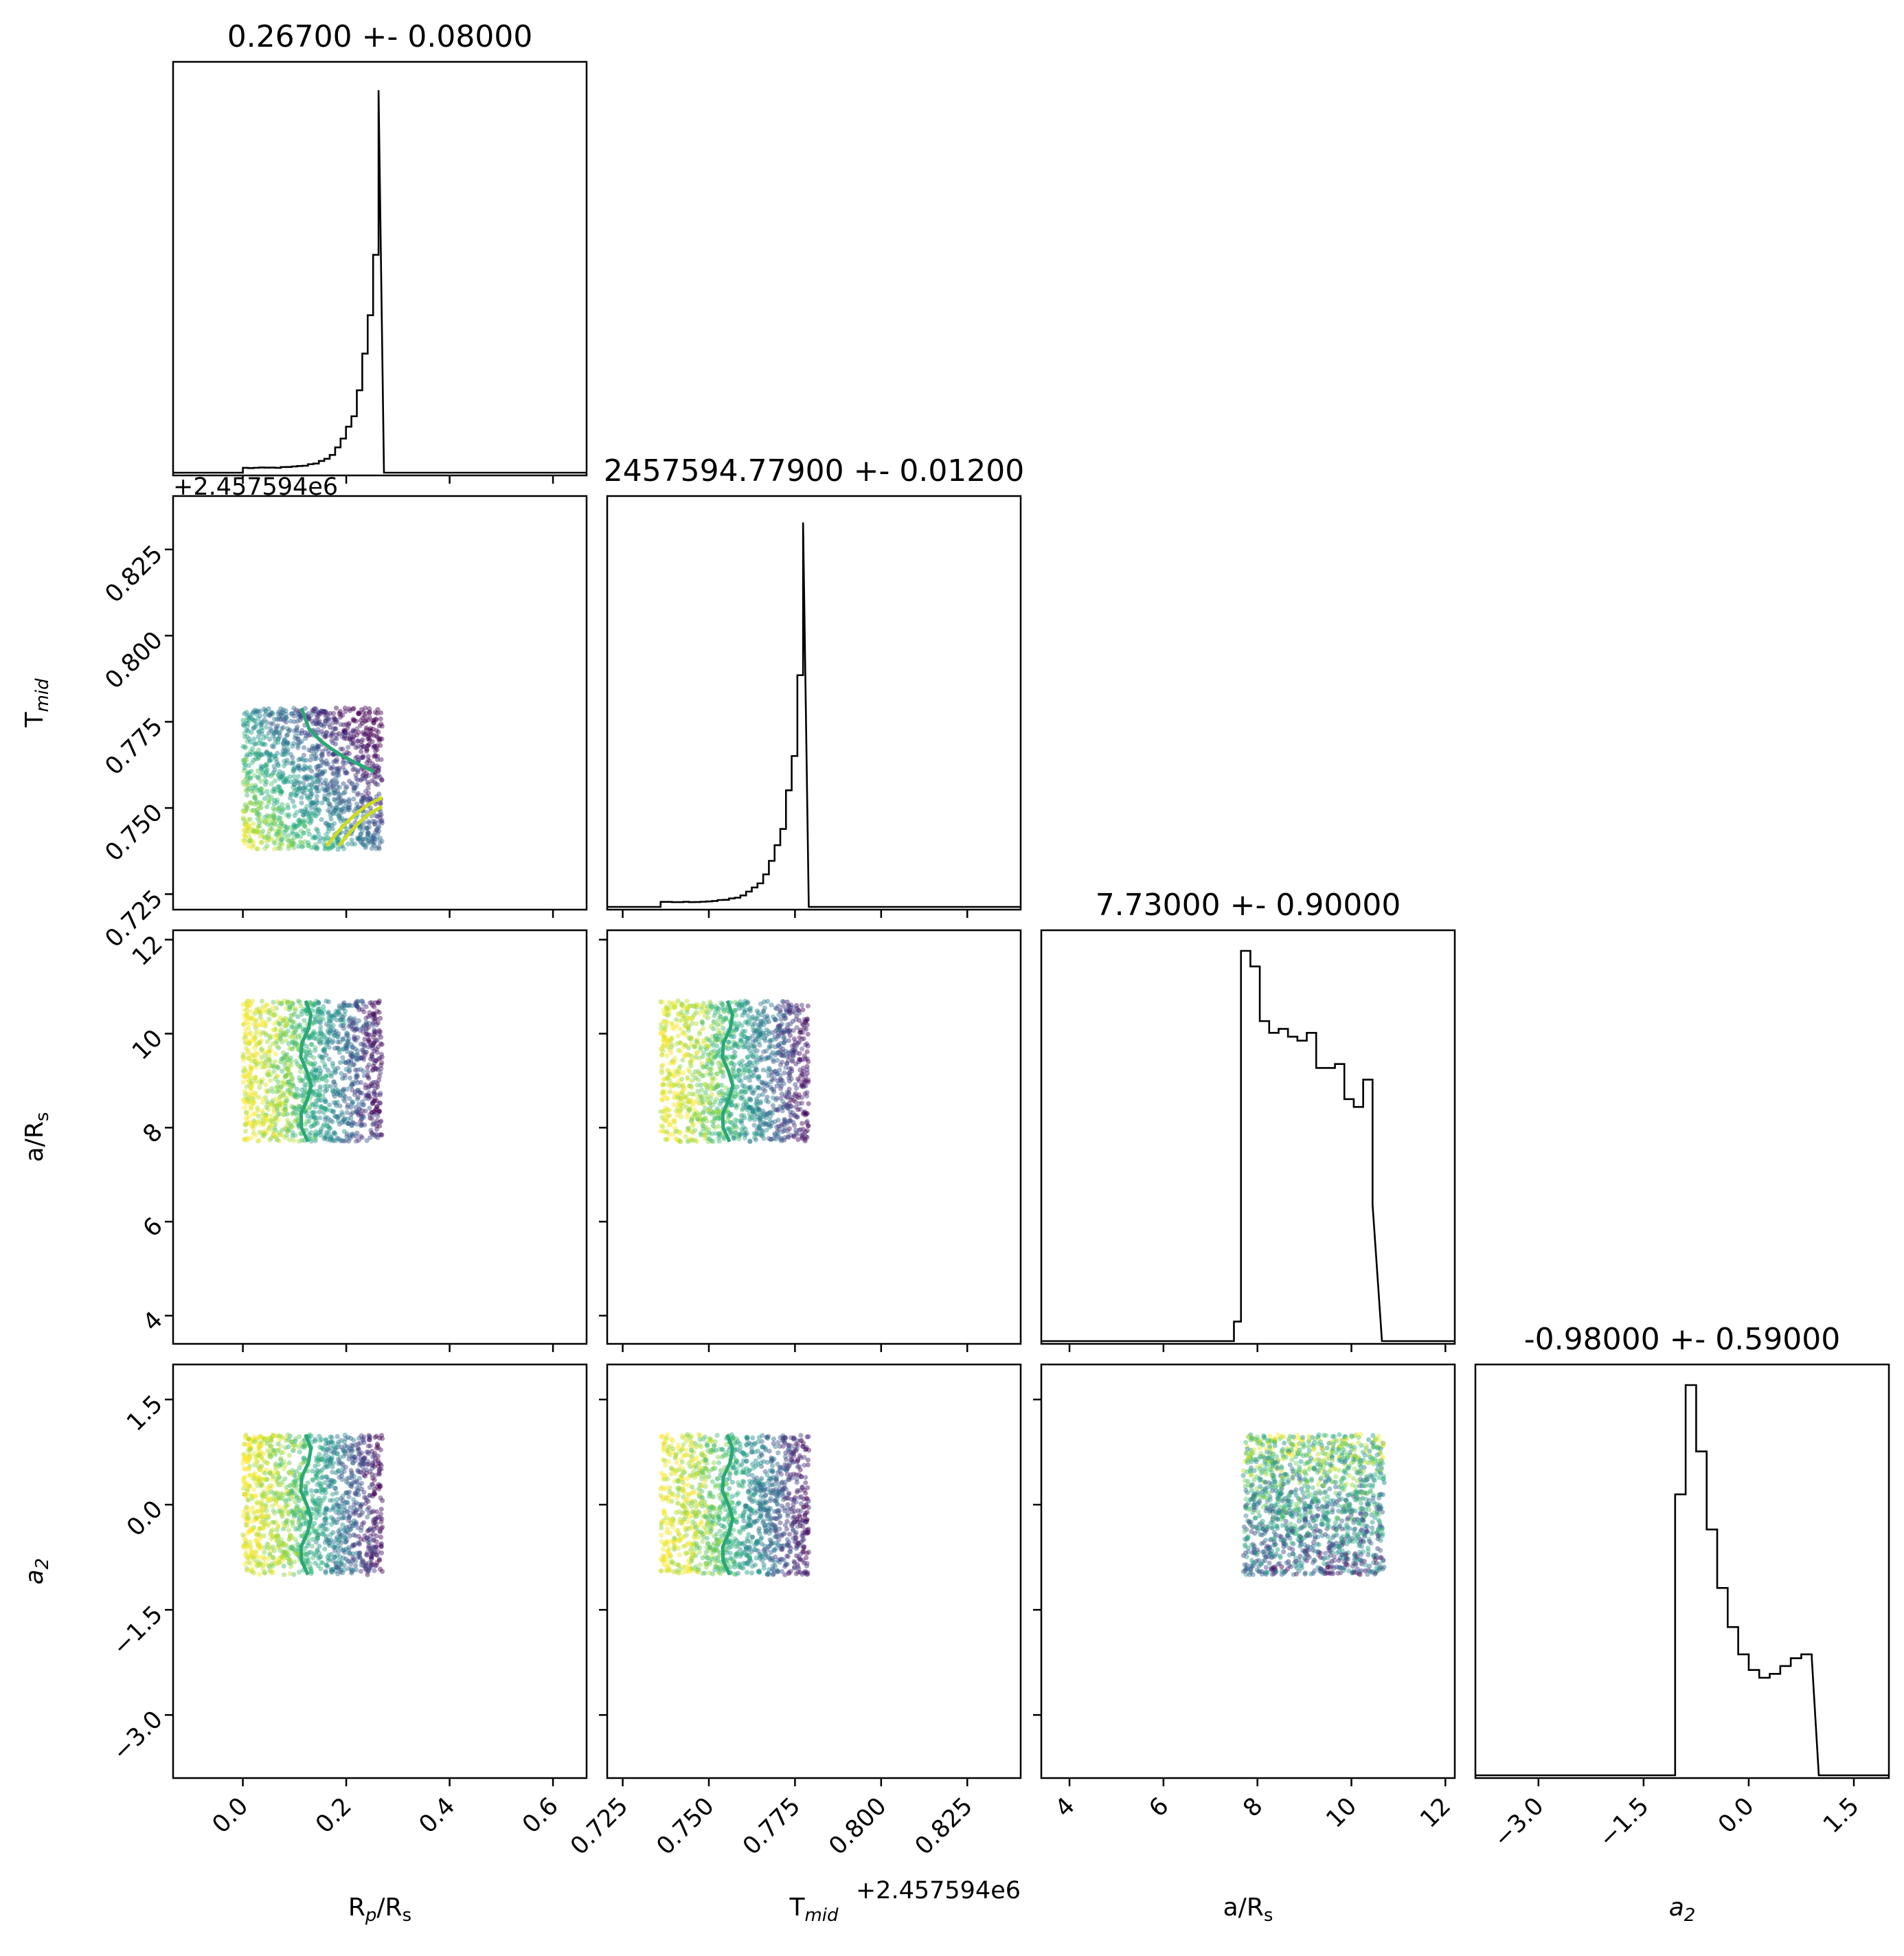 The height and width of the screenshot is (1956, 1904). I want to click on histogram-tmid, so click(814, 715).